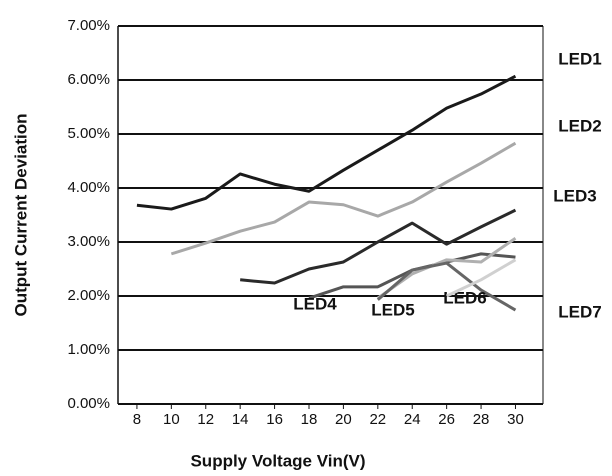 The height and width of the screenshot is (476, 612). I want to click on series-label: LED7, so click(579, 311).